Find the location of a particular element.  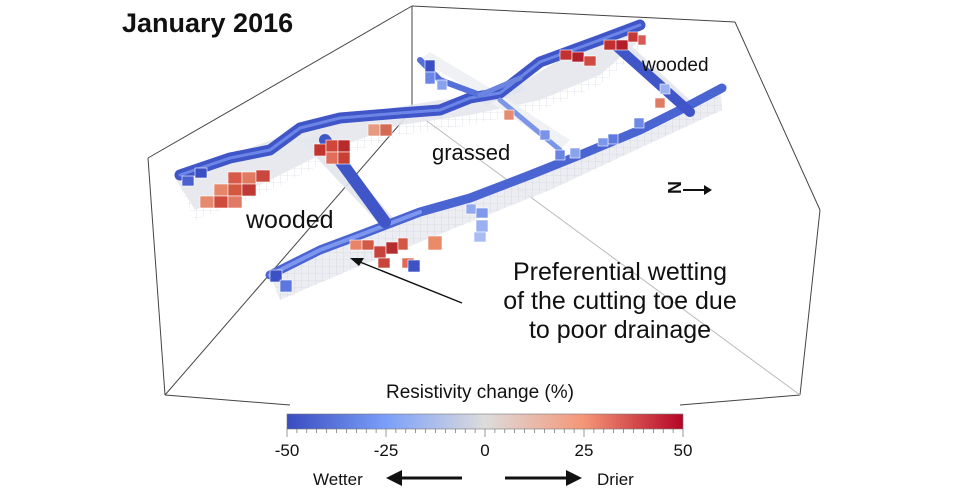

colorbar is located at coordinates (485, 425).